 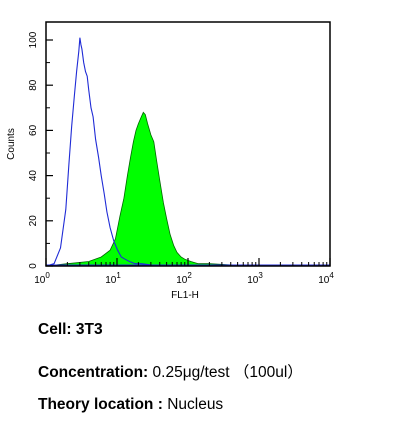 What do you see at coordinates (326, 278) in the screenshot?
I see `x-tick-label: 10⁴` at bounding box center [326, 278].